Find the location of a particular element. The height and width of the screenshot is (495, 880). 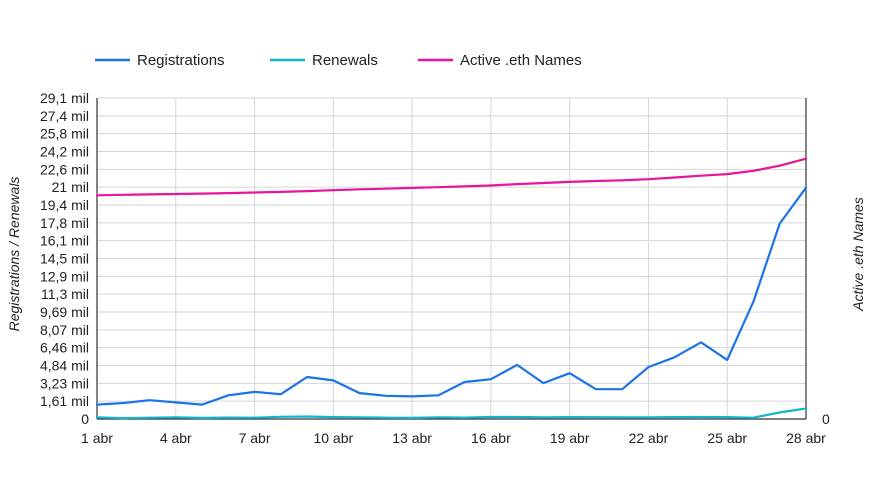

y-tick-label: 24,2 mil is located at coordinates (64, 152).